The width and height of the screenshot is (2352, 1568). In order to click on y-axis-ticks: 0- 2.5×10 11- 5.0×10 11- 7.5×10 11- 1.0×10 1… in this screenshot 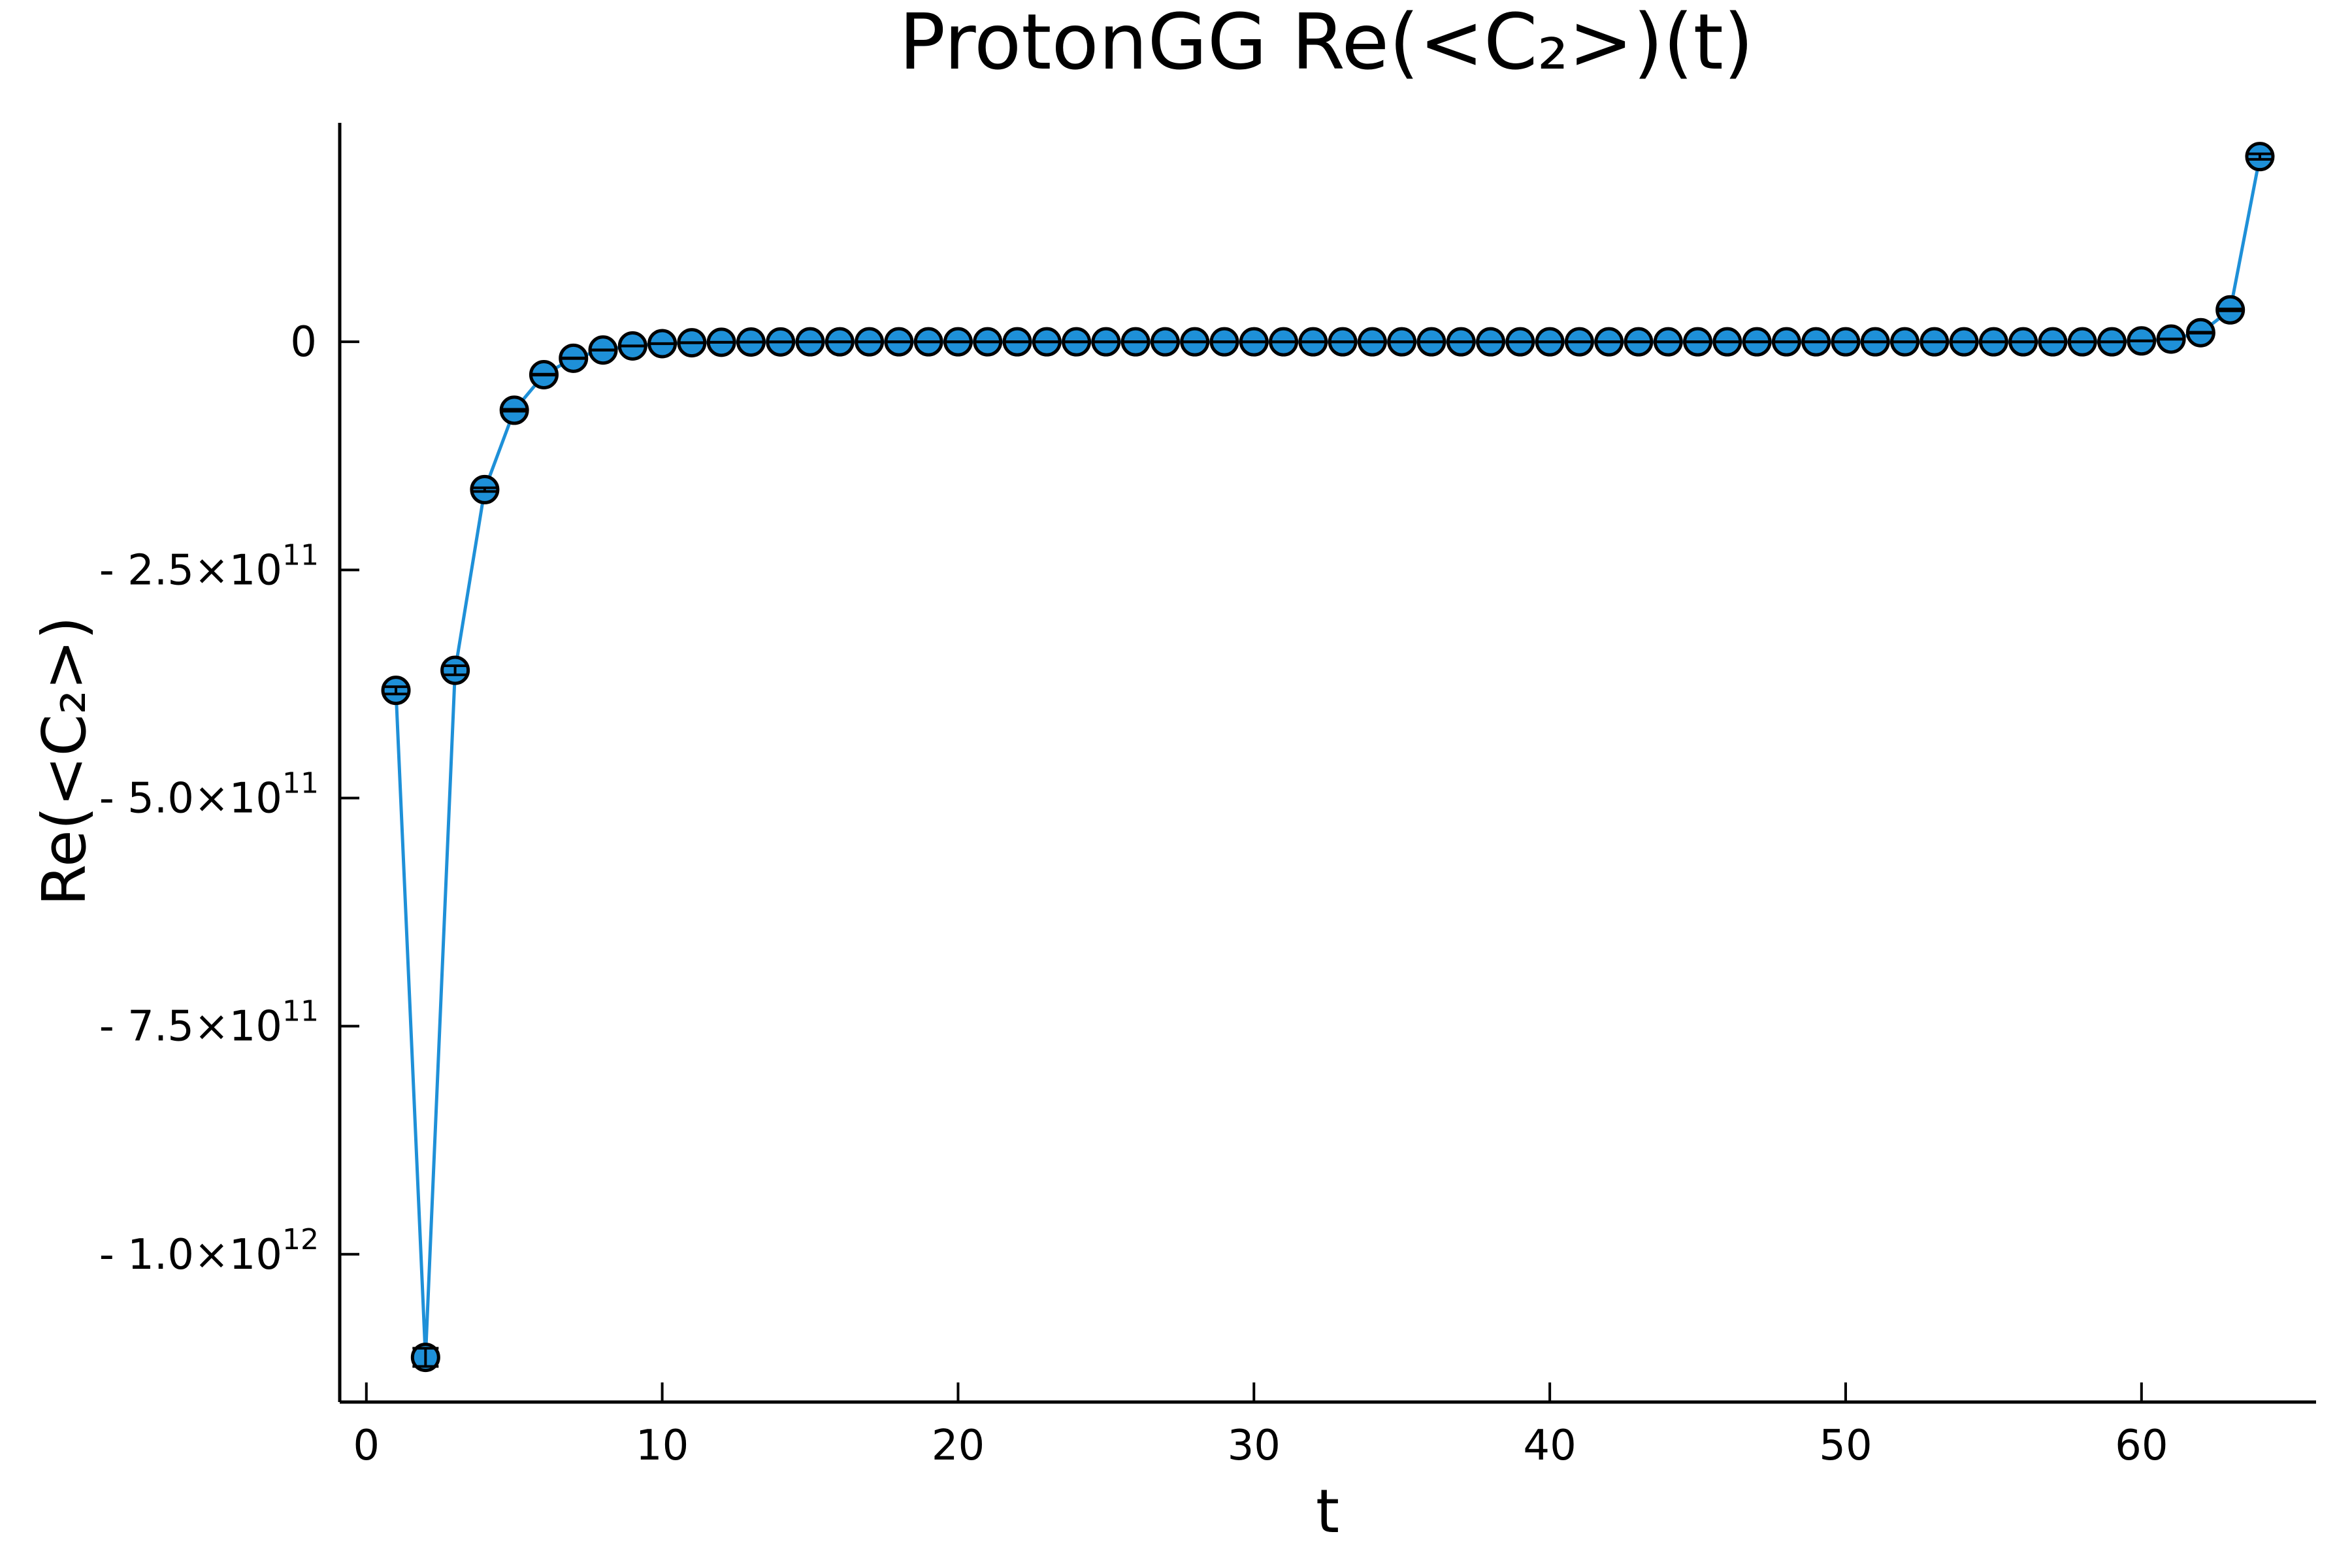, I will do `click(229, 798)`.